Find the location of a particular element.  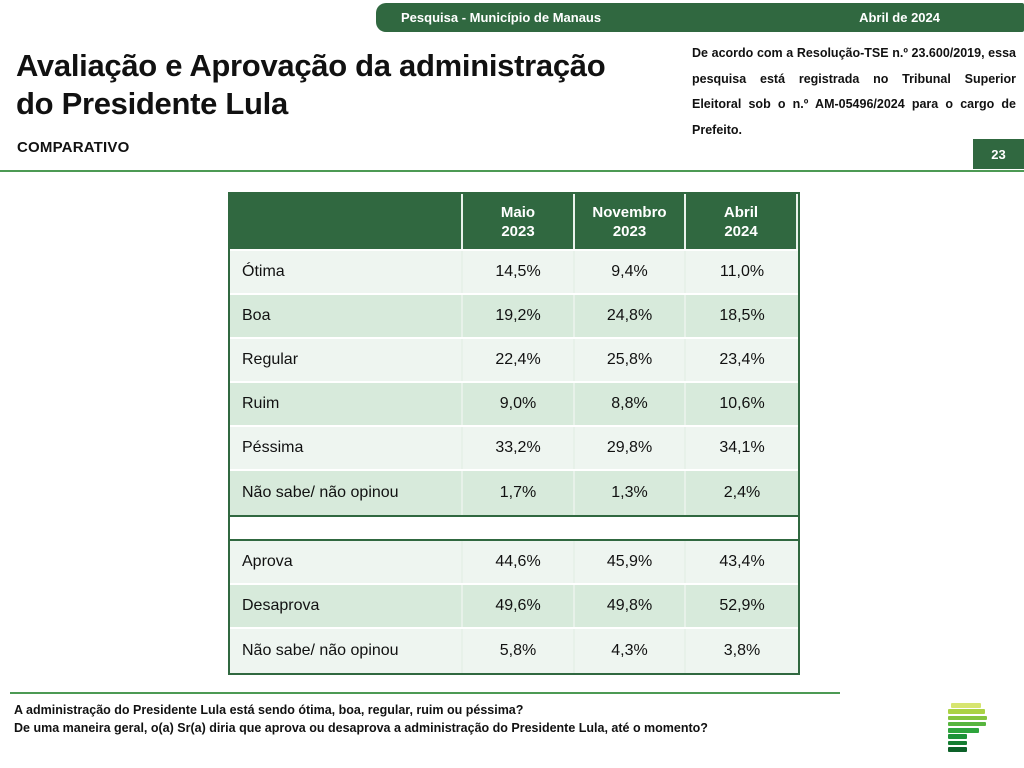

page-subtitle: COMPARATIVO is located at coordinates (73, 147).